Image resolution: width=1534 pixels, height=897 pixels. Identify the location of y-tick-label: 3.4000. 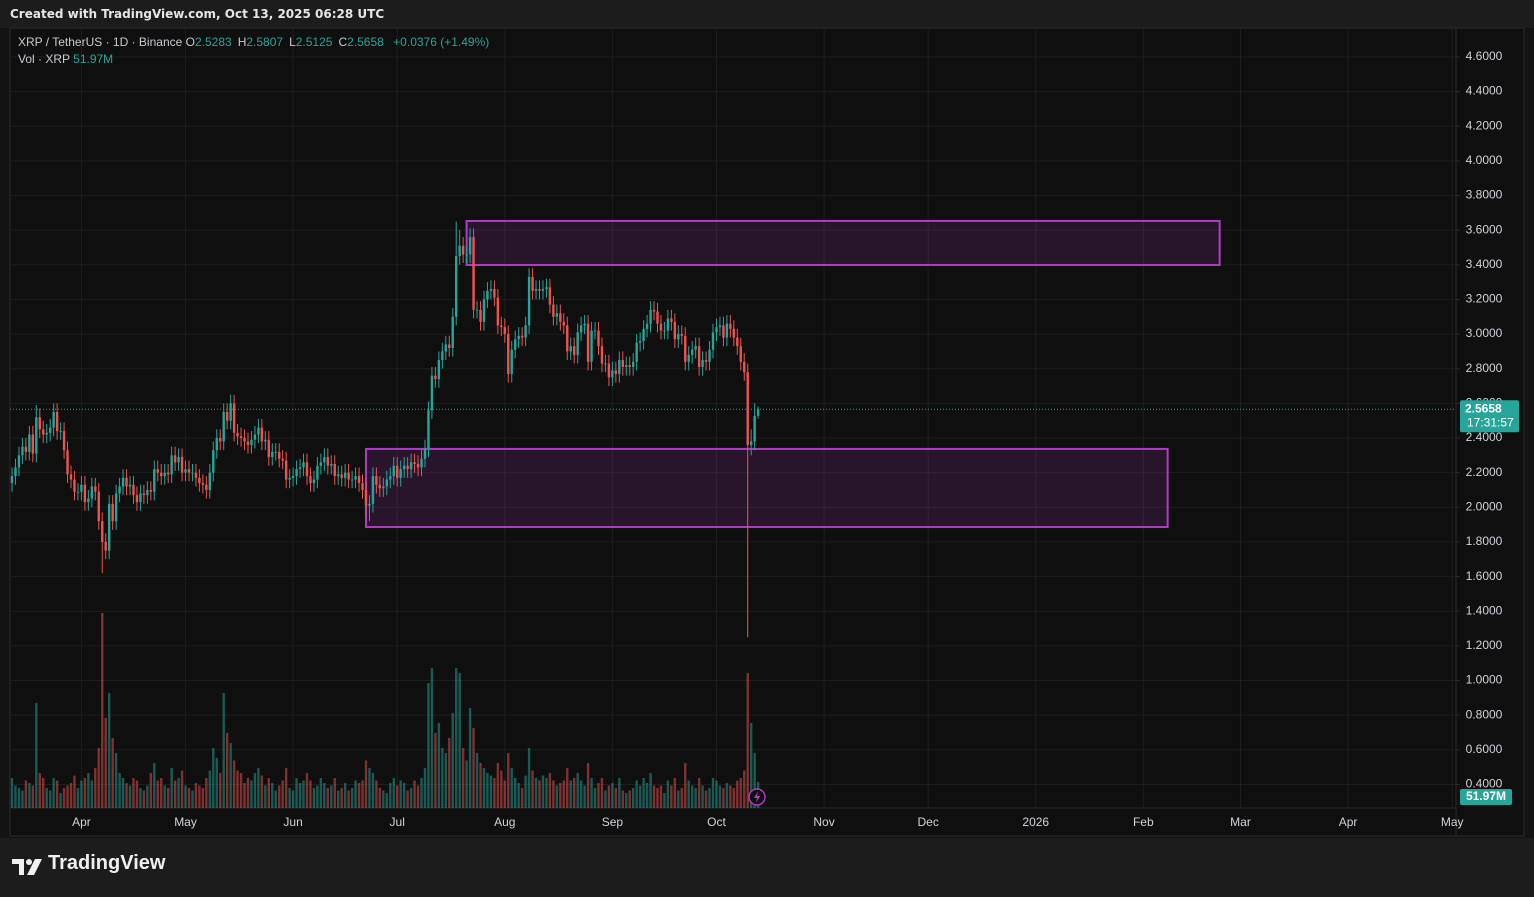
(1484, 264).